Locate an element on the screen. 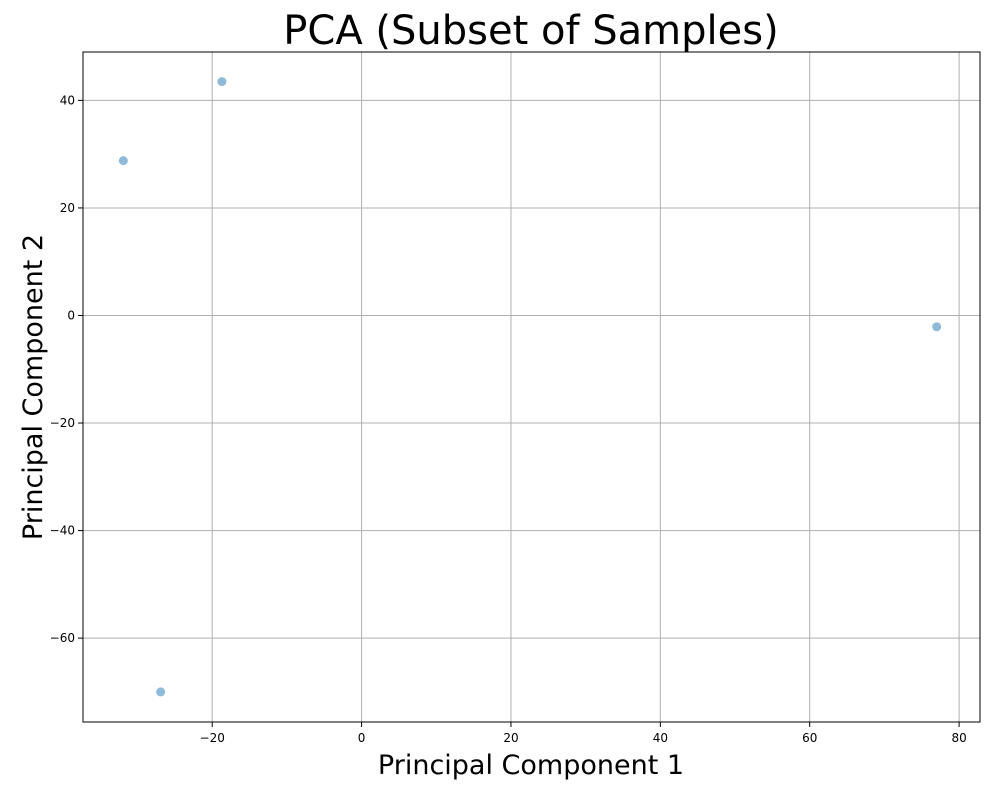 This screenshot has height=790, width=990. y-tick-label: −20 is located at coordinates (62, 423).